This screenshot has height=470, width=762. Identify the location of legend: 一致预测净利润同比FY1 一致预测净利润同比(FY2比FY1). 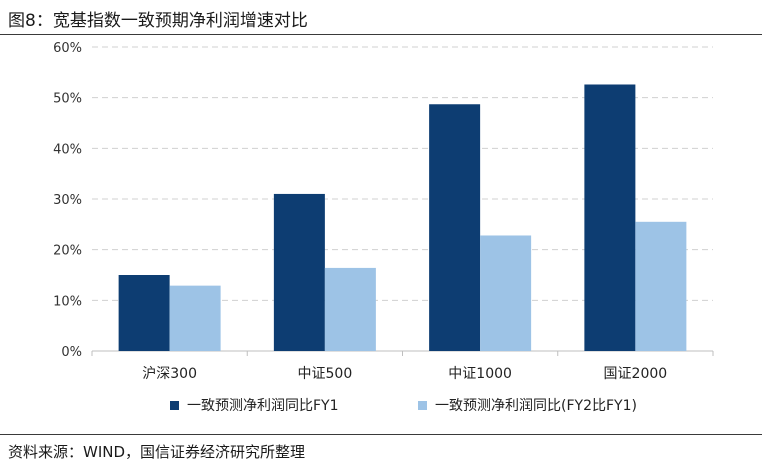
(381, 406).